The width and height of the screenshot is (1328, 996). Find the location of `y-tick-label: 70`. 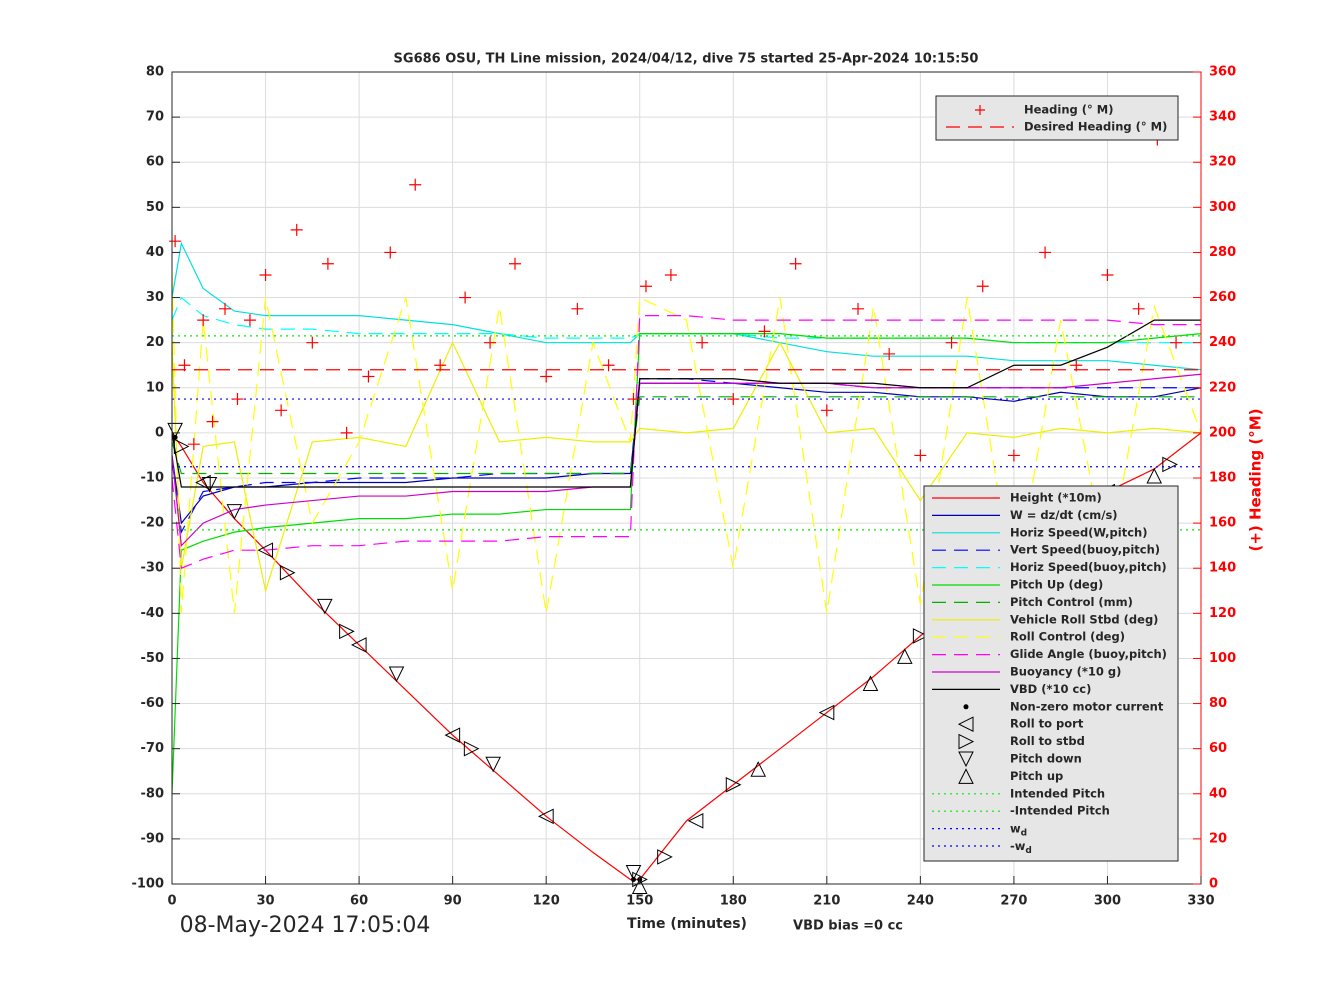

y-tick-label: 70 is located at coordinates (155, 117).